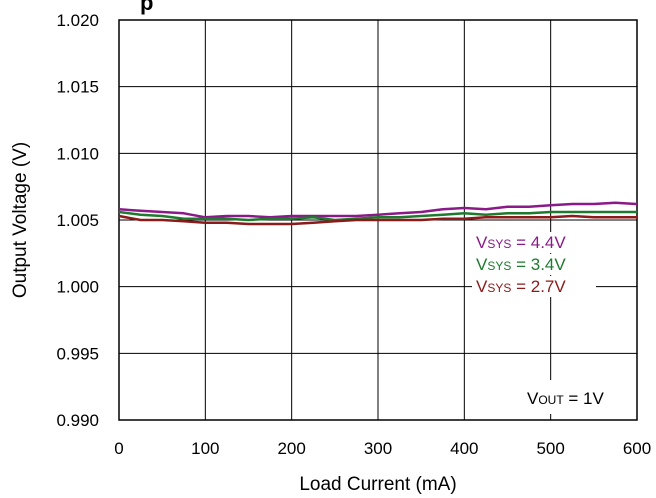 The height and width of the screenshot is (498, 656). What do you see at coordinates (533, 398) in the screenshot?
I see `annotation-main: V` at bounding box center [533, 398].